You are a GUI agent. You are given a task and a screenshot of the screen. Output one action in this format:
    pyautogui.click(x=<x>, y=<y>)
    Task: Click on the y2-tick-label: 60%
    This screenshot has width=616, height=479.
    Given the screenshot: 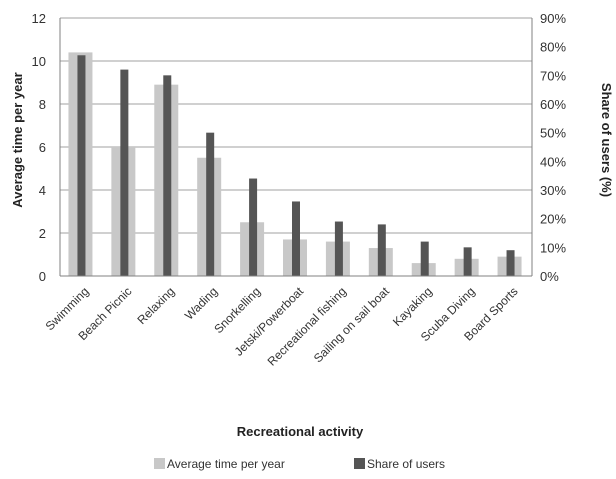 What is the action you would take?
    pyautogui.click(x=553, y=104)
    